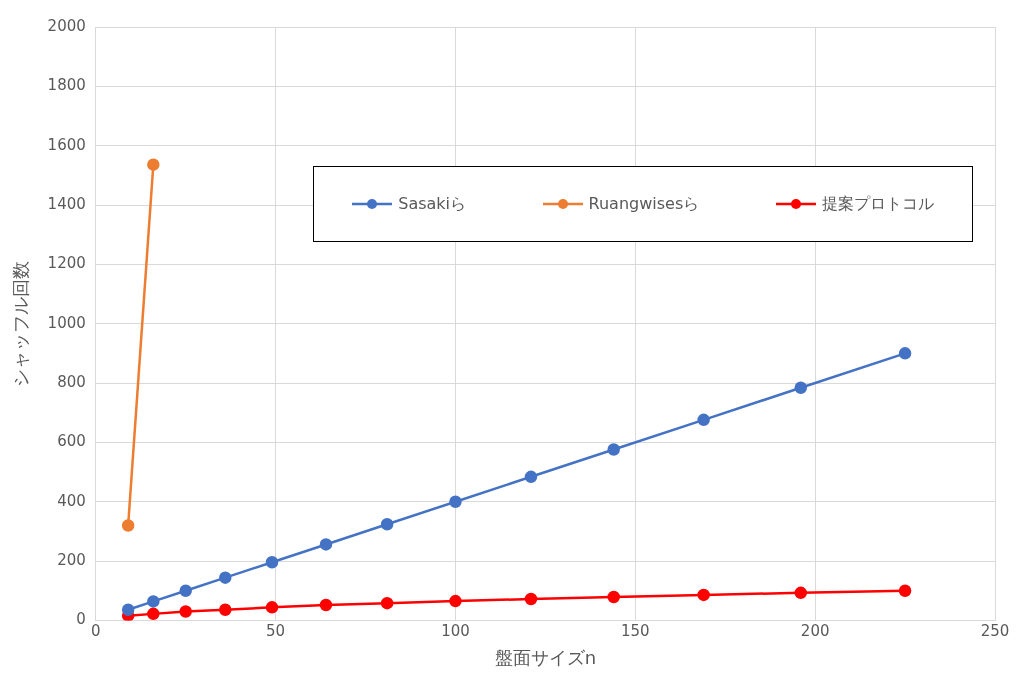  Describe the element at coordinates (81, 619) in the screenshot. I see `y-tick-label: 0` at that location.